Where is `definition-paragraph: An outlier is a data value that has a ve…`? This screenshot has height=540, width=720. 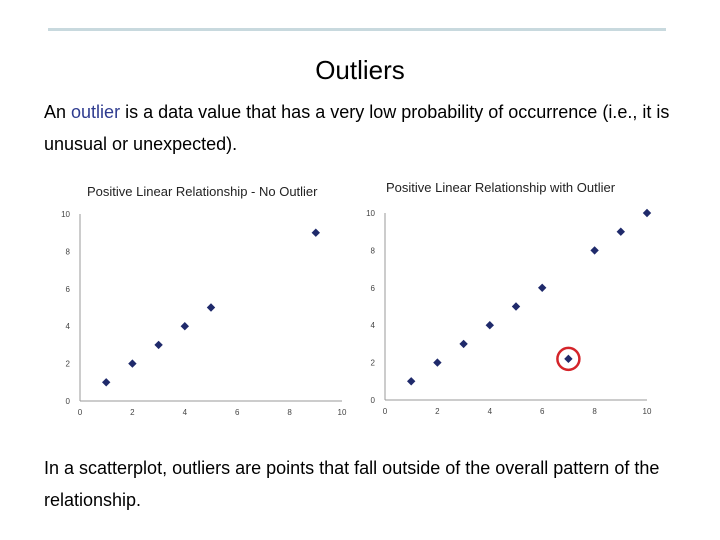 definition-paragraph: An outlier is a data value that has a ve… is located at coordinates (364, 128).